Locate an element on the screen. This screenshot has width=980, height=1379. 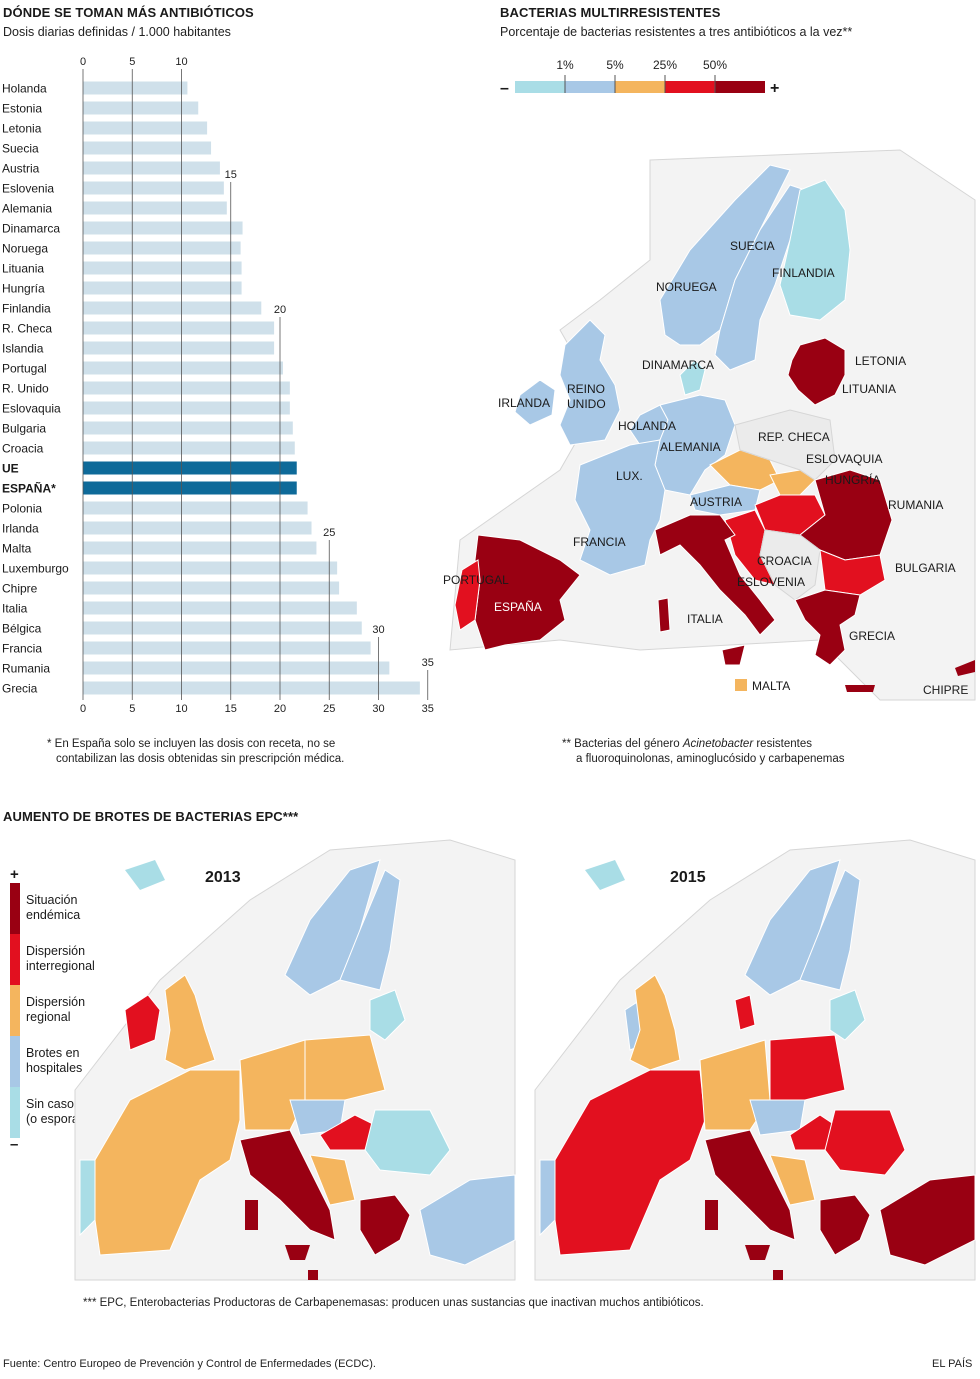
outbreak-legend-minus: – is located at coordinates (14, 1144).